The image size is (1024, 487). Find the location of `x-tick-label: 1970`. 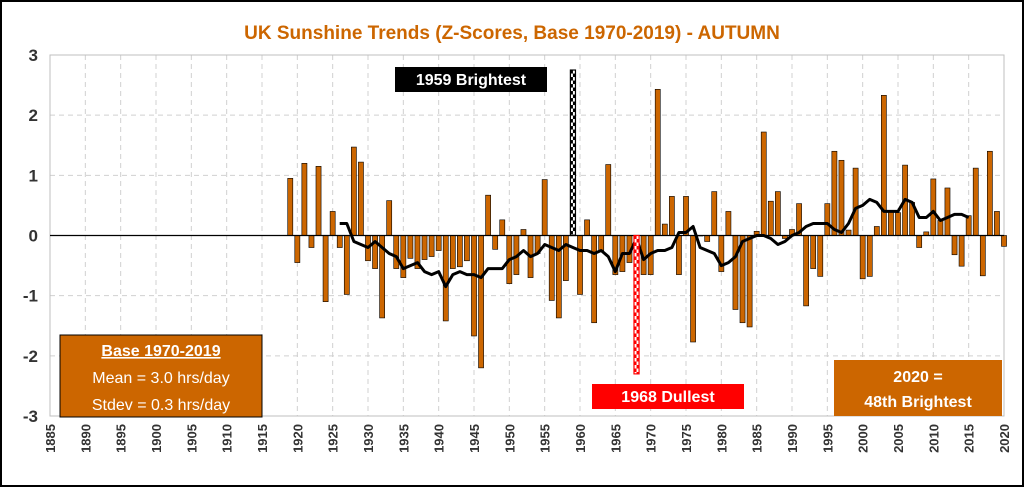

x-tick-label: 1970 is located at coordinates (651, 438).